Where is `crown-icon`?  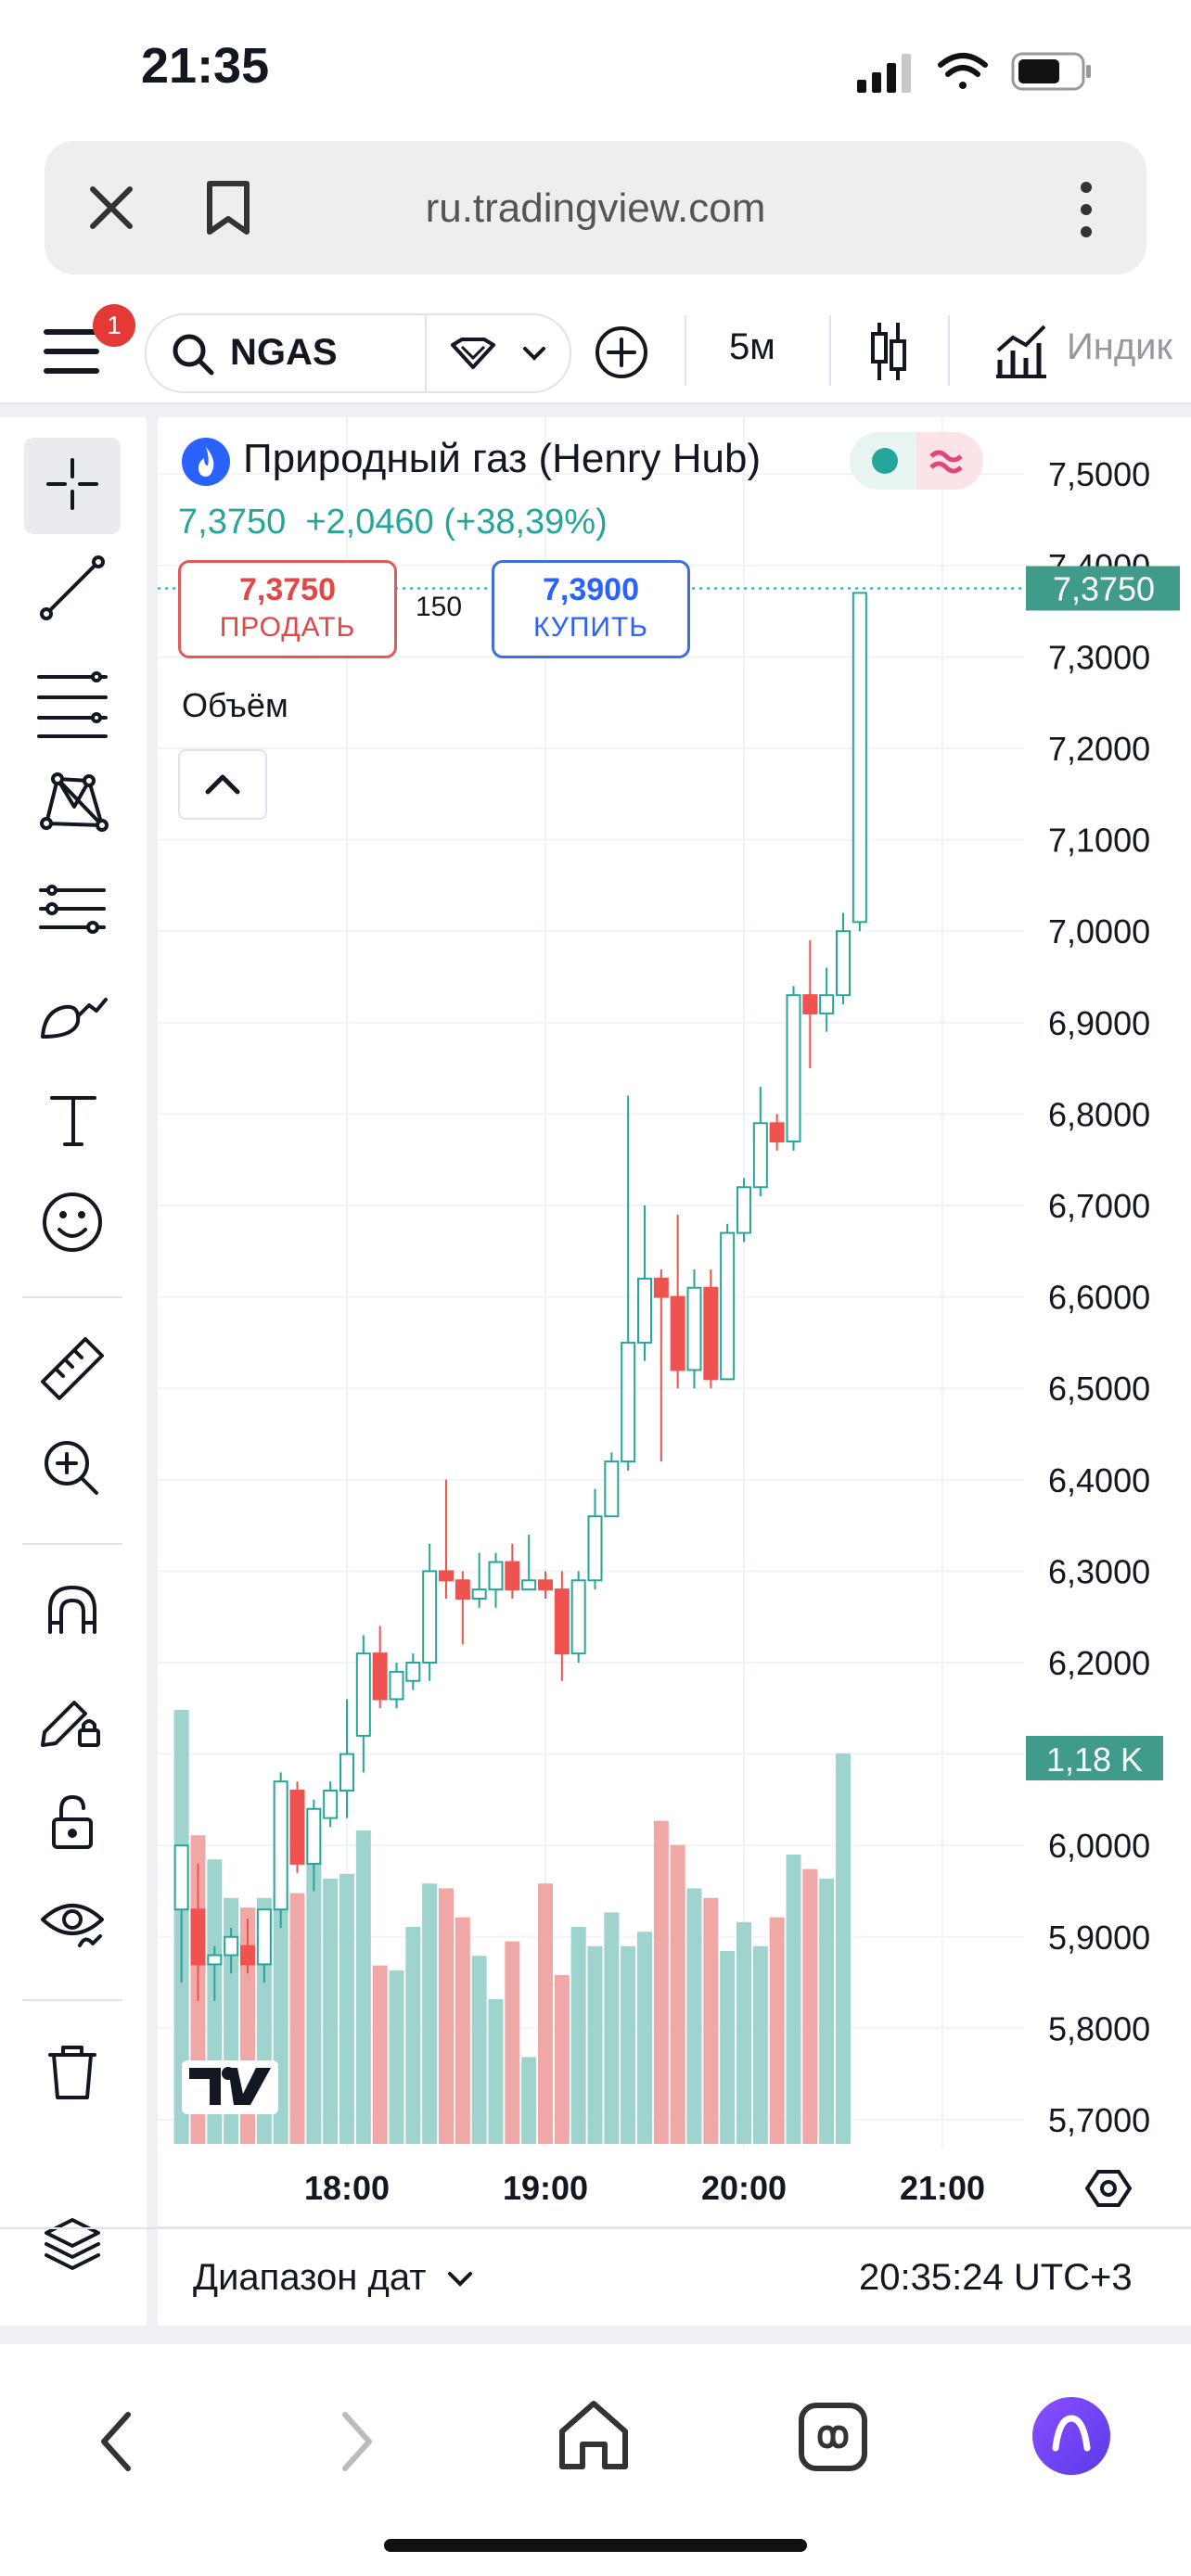
crown-icon is located at coordinates (500, 354).